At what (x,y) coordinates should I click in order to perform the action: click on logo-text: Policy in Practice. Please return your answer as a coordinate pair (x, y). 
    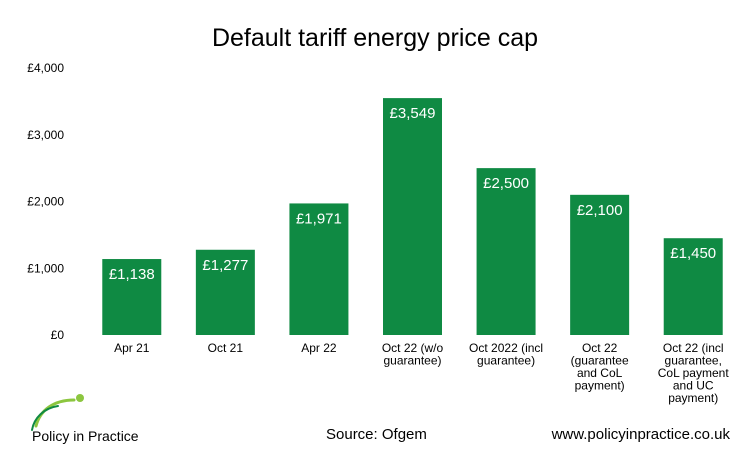
    Looking at the image, I should click on (85, 436).